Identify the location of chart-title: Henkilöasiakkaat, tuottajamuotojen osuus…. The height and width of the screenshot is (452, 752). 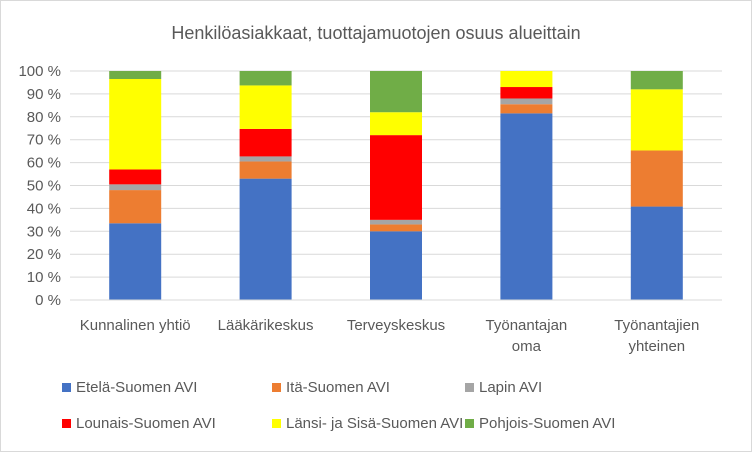
(375, 33).